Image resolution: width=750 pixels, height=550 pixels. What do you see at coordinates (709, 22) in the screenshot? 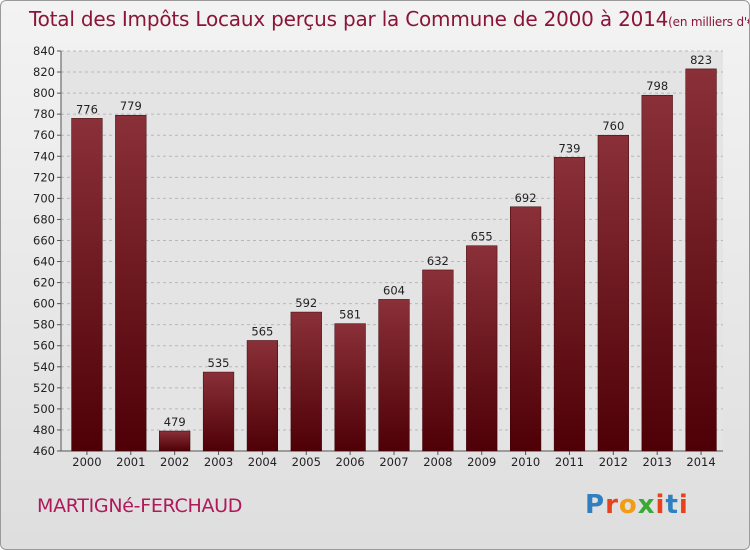
I see `title-unit: (en milliers d'€)` at bounding box center [709, 22].